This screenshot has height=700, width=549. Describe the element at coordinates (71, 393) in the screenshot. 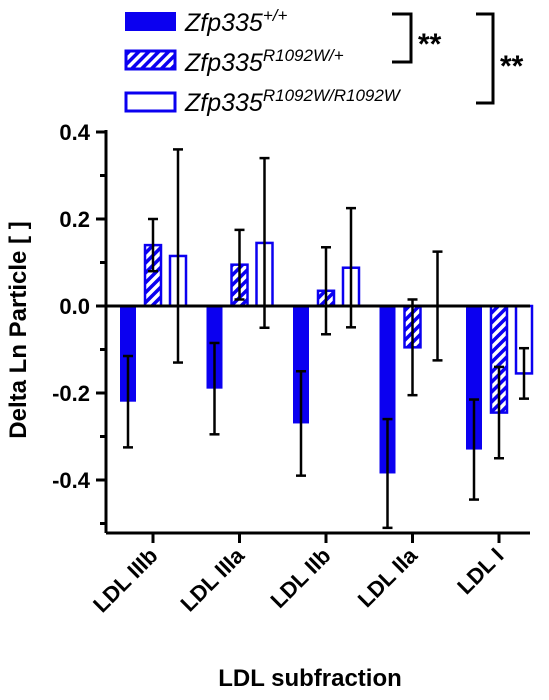

I see `y-tick-label: -0.2` at that location.